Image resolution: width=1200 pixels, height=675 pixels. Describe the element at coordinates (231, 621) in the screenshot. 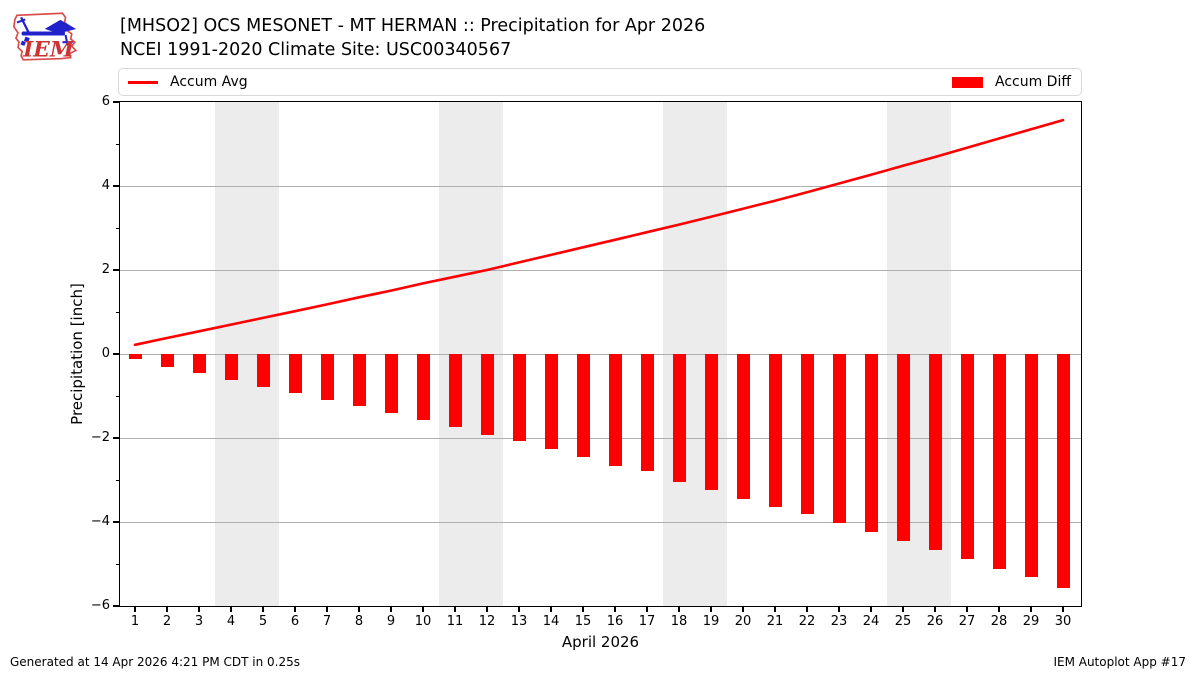

I see `x-tick-label: 4` at that location.